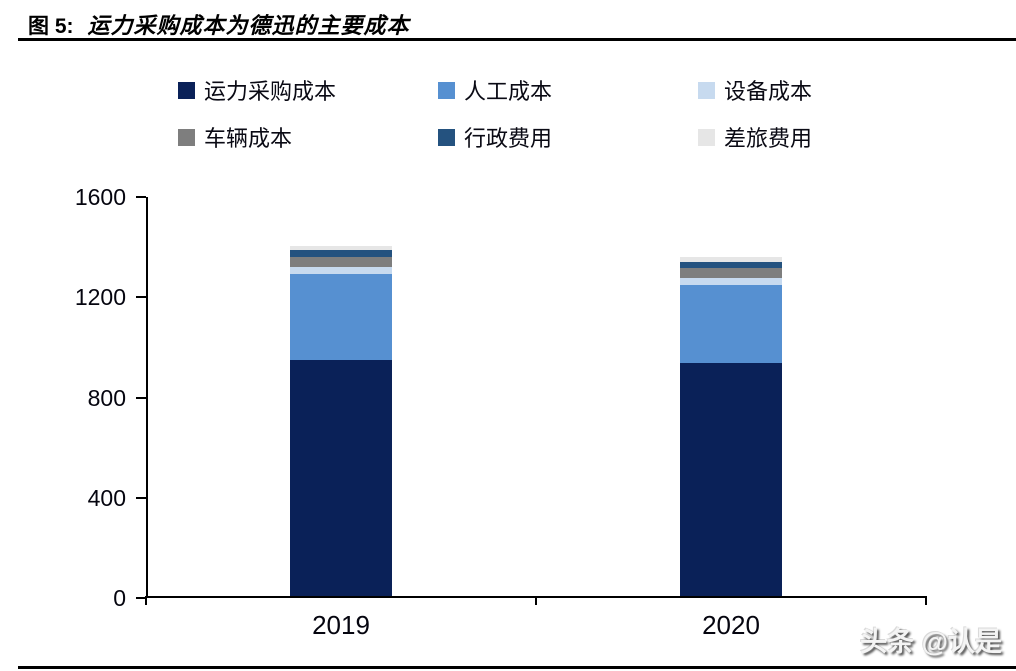  I want to click on legend-label: 运力采购成本, so click(270, 91).